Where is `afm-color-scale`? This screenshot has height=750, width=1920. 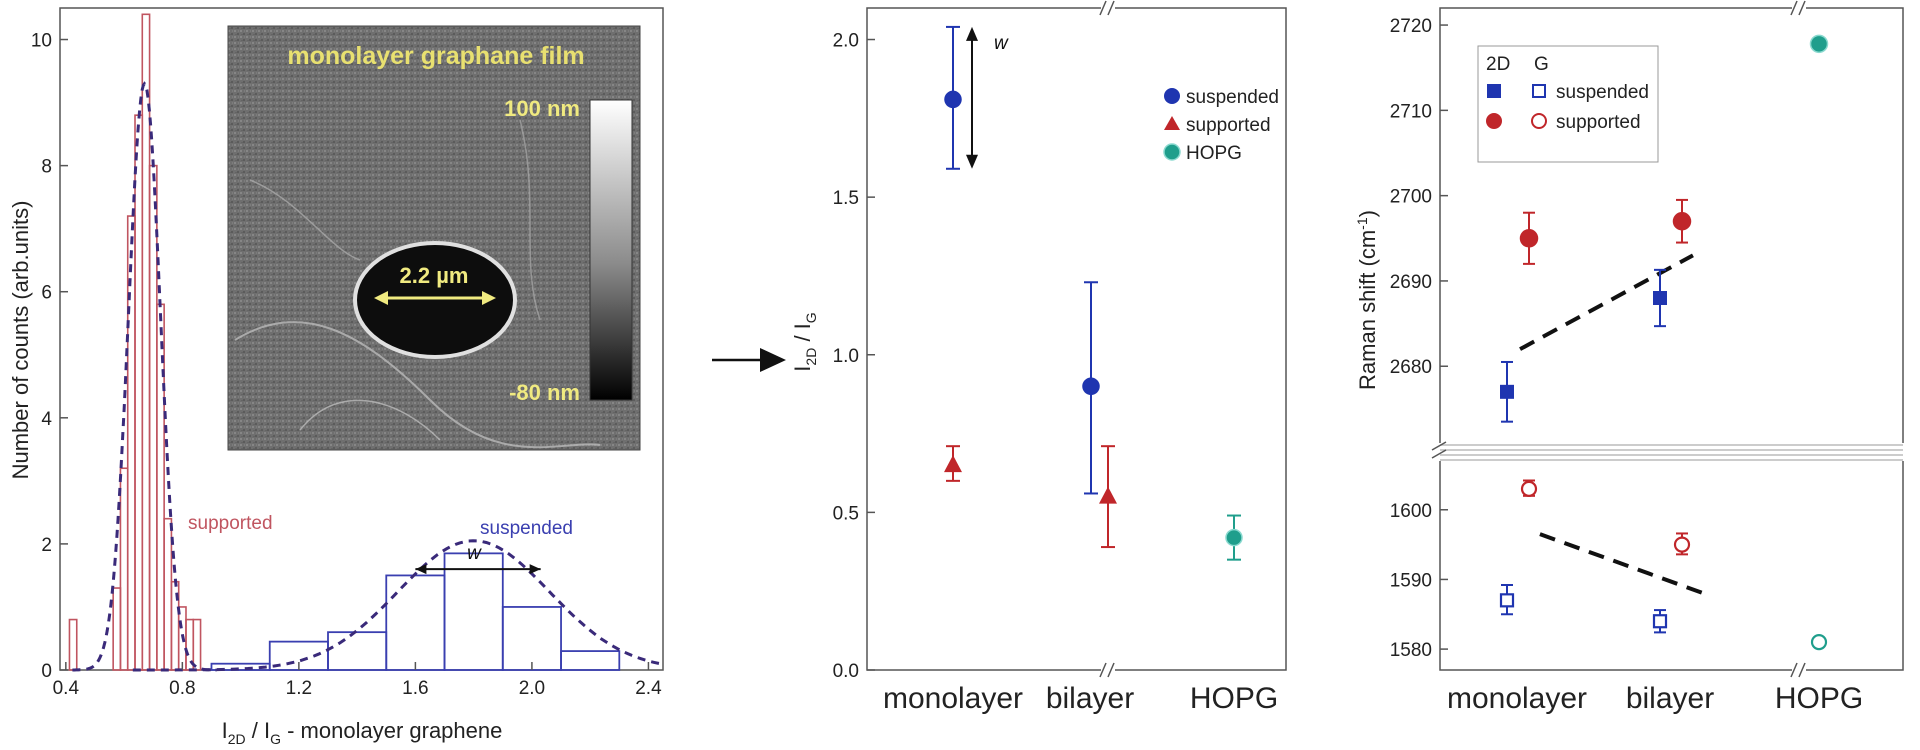 afm-color-scale is located at coordinates (611, 250).